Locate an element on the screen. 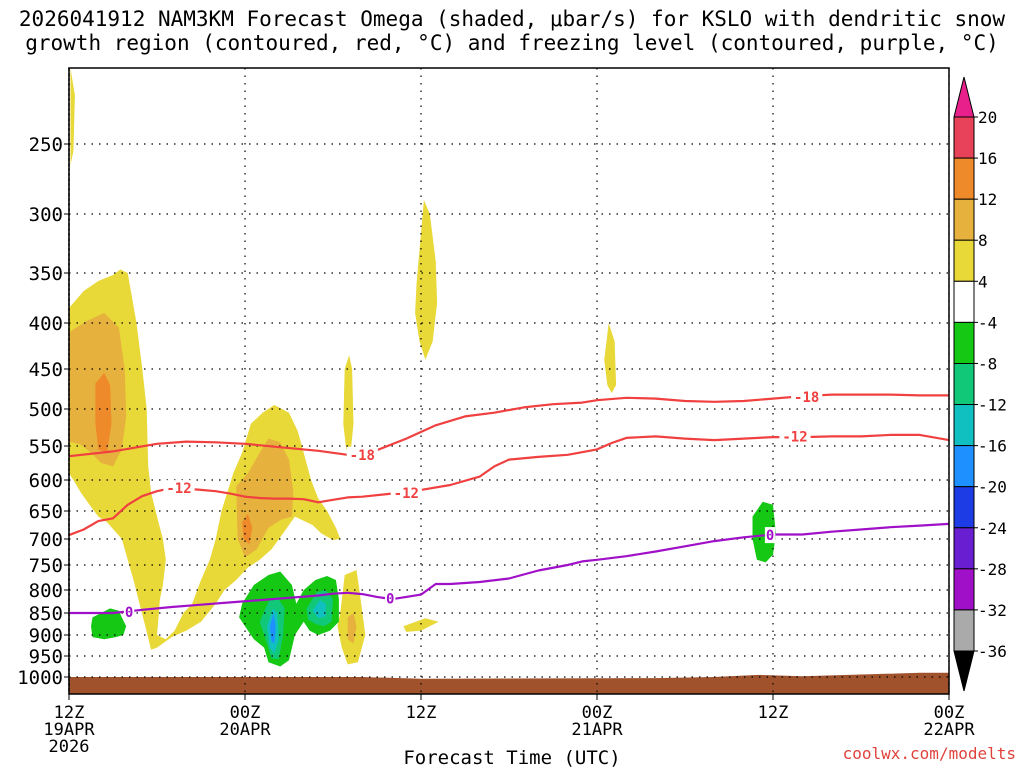 Image resolution: width=1024 pixels, height=769 pixels. y-tick-label: 550 is located at coordinates (46, 447).